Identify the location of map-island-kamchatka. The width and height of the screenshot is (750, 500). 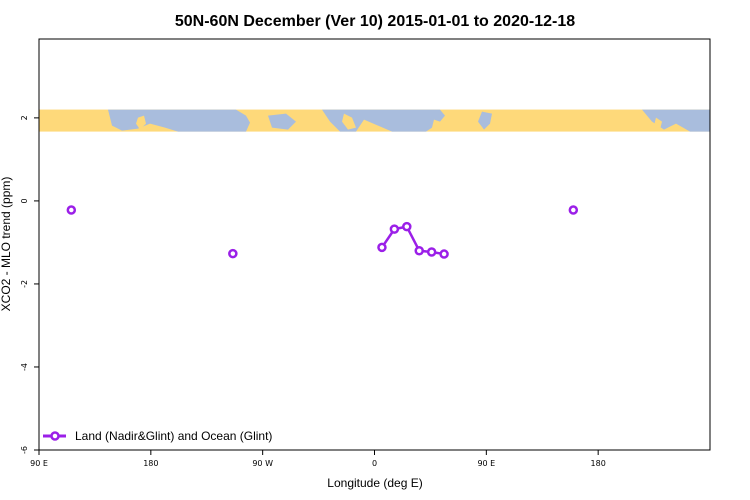
(141, 122).